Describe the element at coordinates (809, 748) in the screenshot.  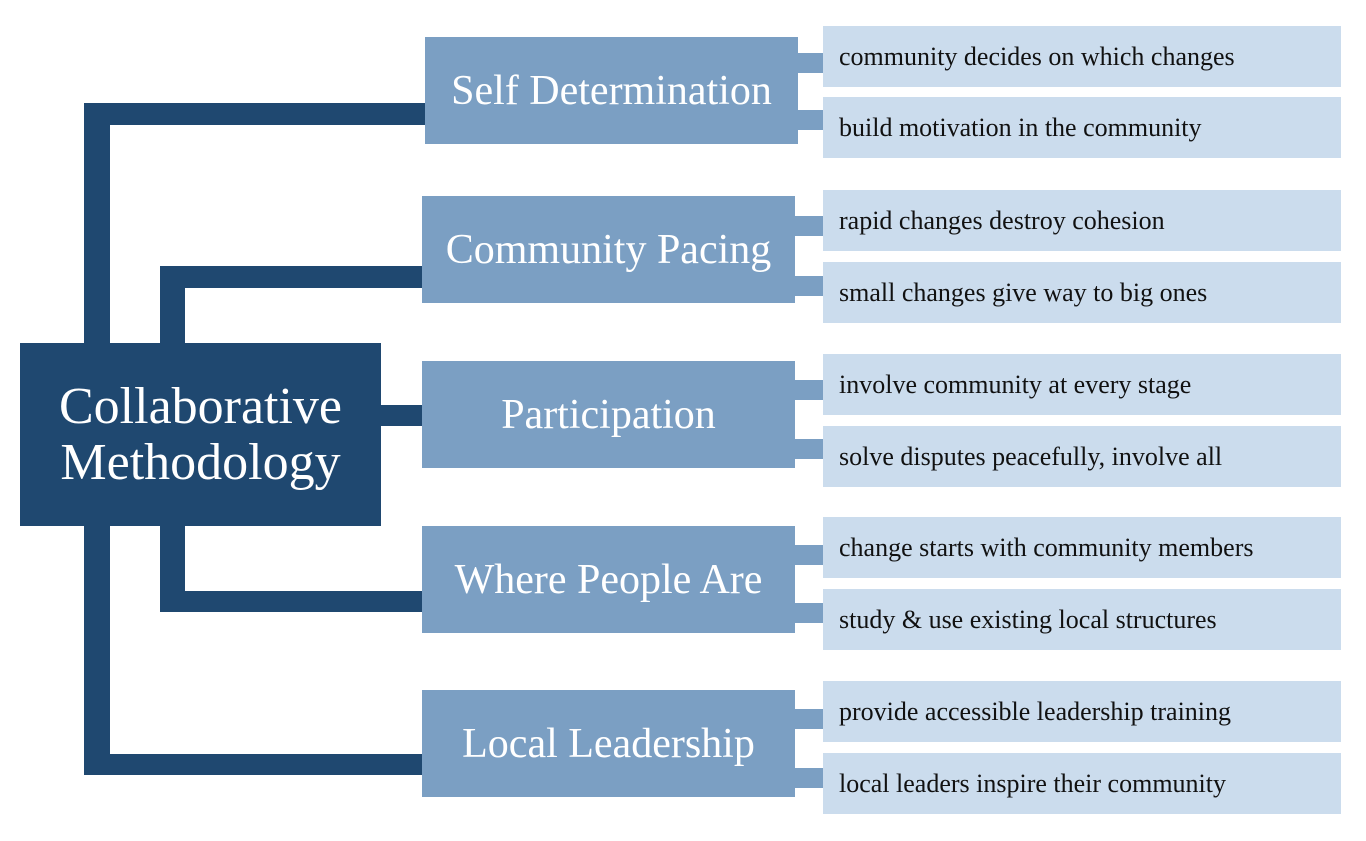
I see `detail-connector-local-leadership` at that location.